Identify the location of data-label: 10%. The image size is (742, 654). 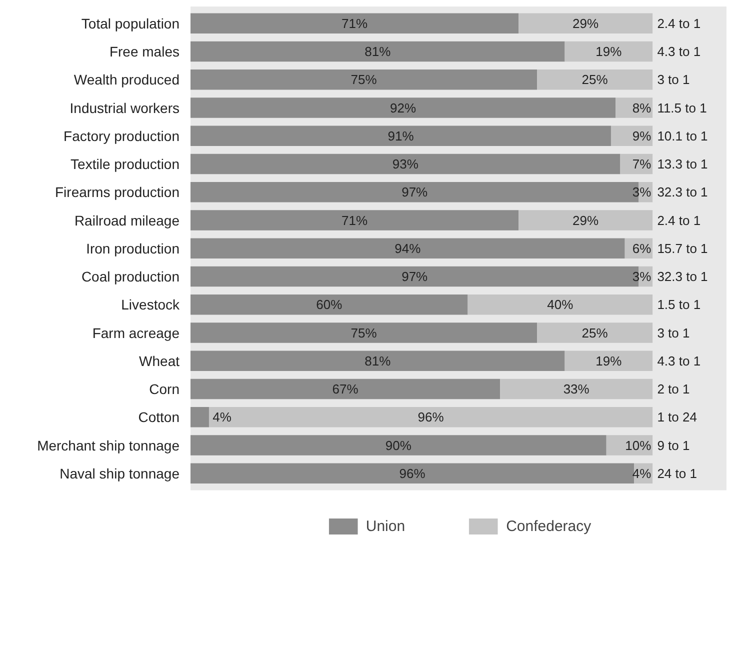
(638, 445).